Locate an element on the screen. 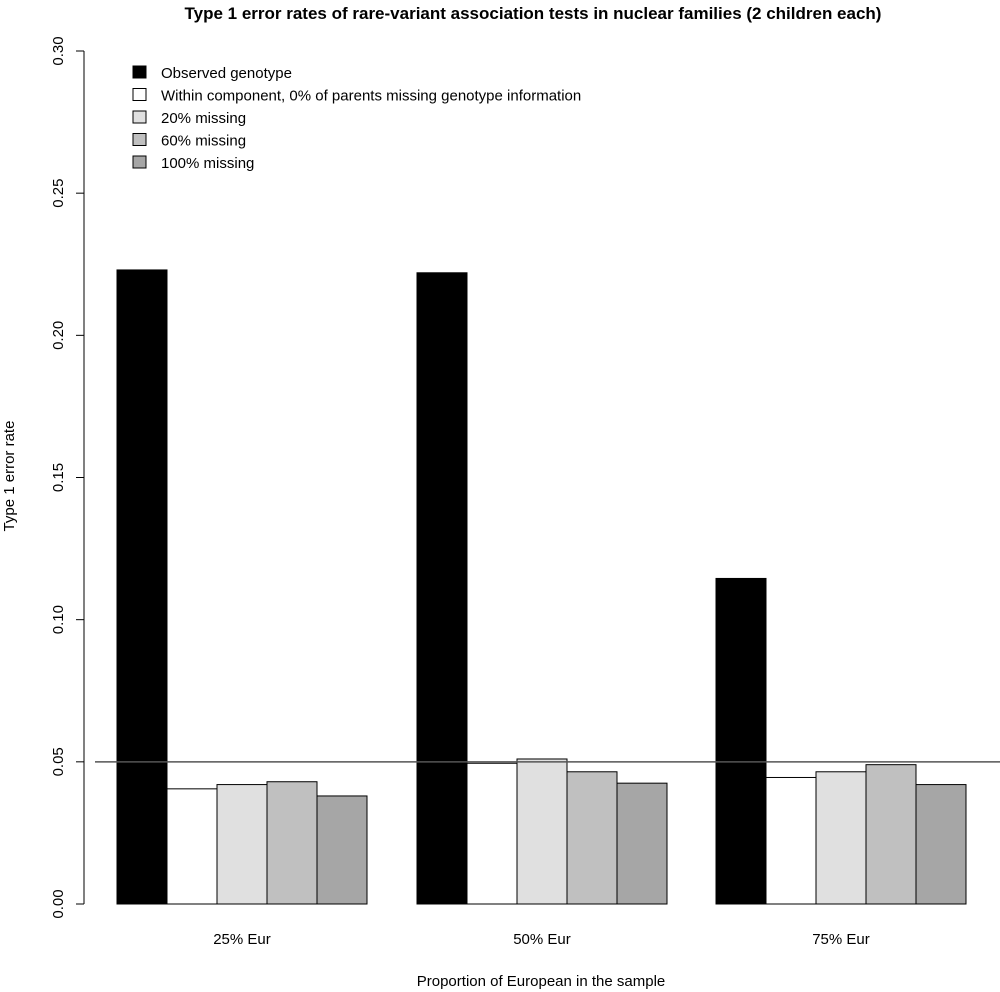  x-axis-label: Proportion of European in the sample is located at coordinates (541, 981).